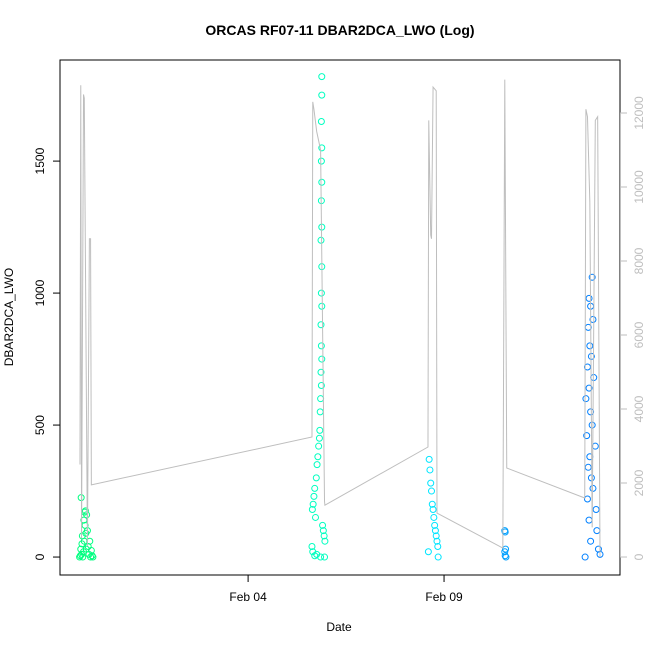  I want to click on y-tick-label: 0, so click(40, 556).